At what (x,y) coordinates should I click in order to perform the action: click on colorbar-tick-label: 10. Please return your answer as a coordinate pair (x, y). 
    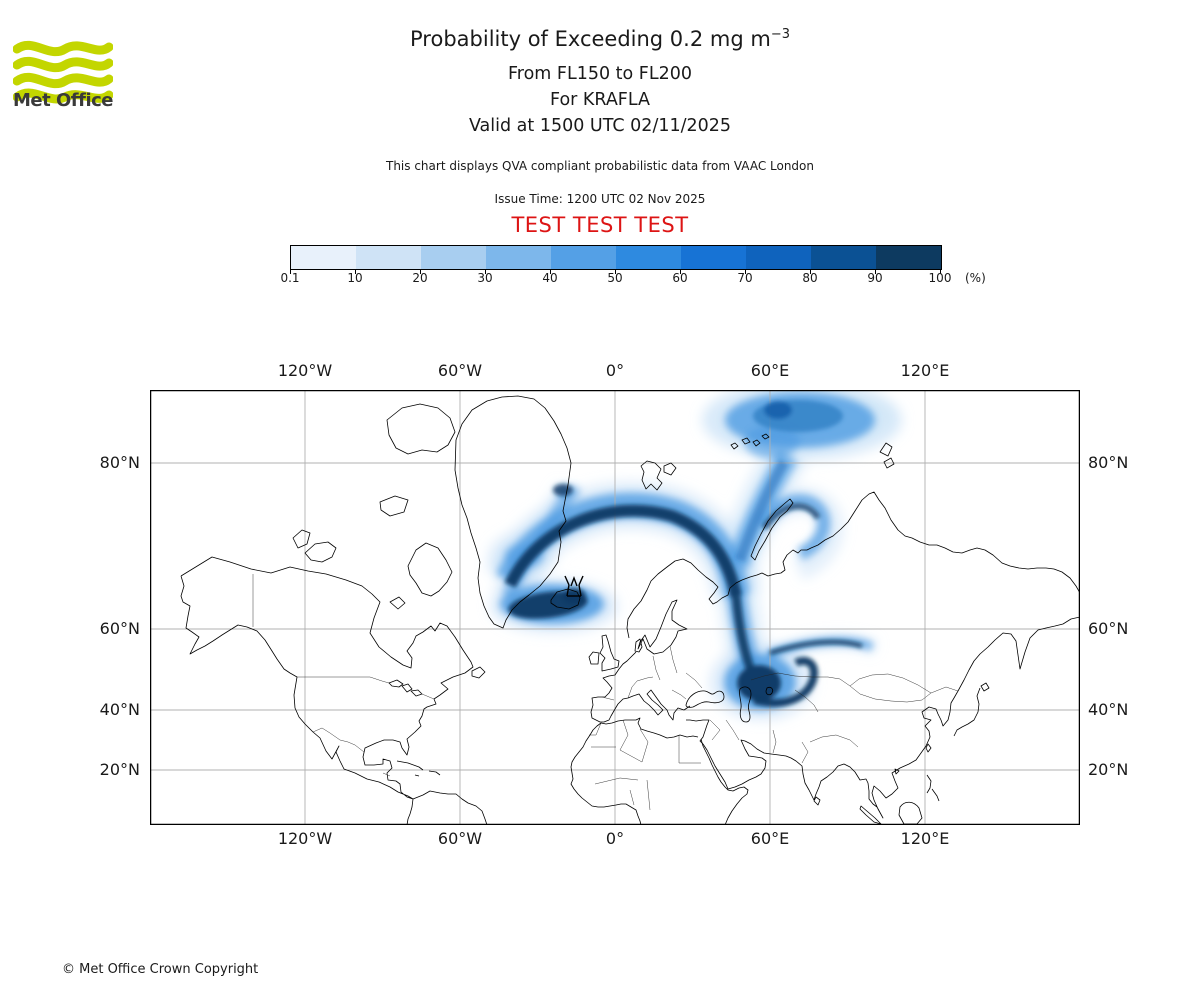
    Looking at the image, I should click on (355, 278).